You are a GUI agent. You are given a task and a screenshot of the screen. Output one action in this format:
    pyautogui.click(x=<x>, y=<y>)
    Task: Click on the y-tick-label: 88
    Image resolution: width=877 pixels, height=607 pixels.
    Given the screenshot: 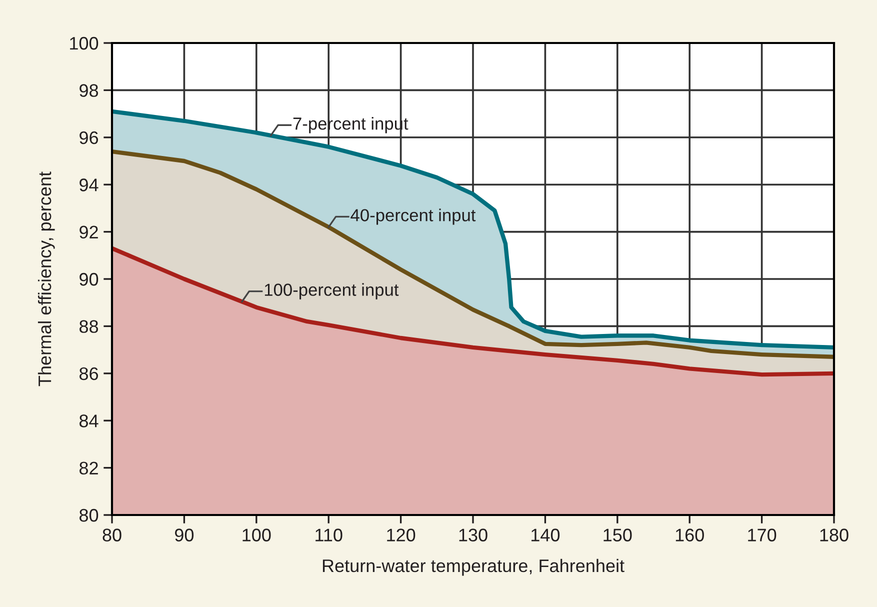 What is the action you would take?
    pyautogui.click(x=89, y=326)
    